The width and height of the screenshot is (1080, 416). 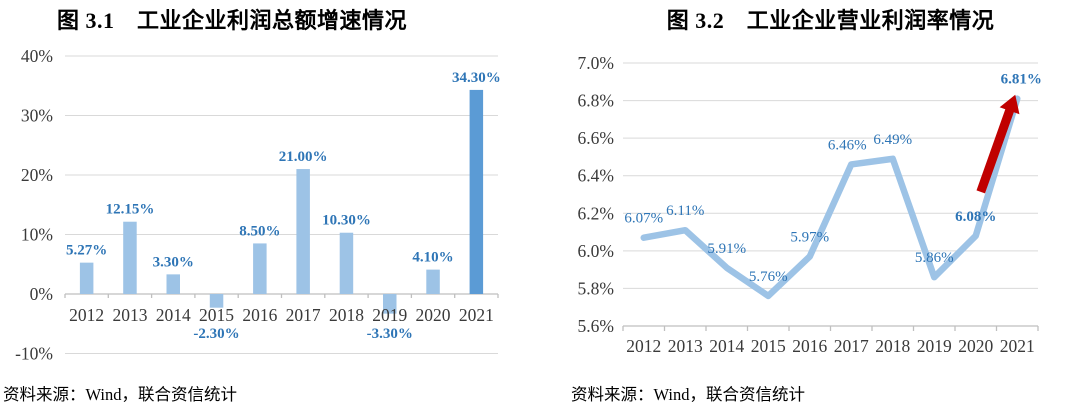 What do you see at coordinates (643, 219) in the screenshot?
I see `svg-text: 6.07%` at bounding box center [643, 219].